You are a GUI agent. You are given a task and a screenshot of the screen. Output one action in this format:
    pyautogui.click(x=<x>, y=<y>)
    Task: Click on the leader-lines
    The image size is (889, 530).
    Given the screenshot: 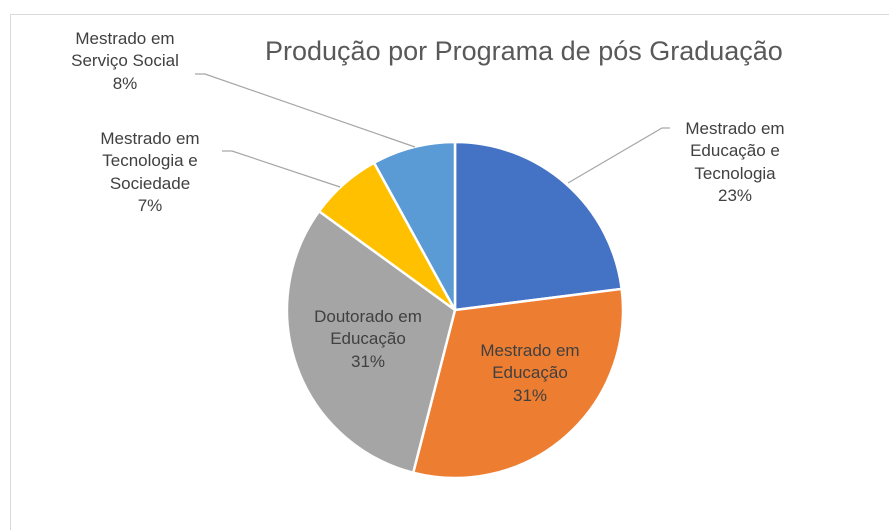 What is the action you would take?
    pyautogui.click(x=432, y=130)
    